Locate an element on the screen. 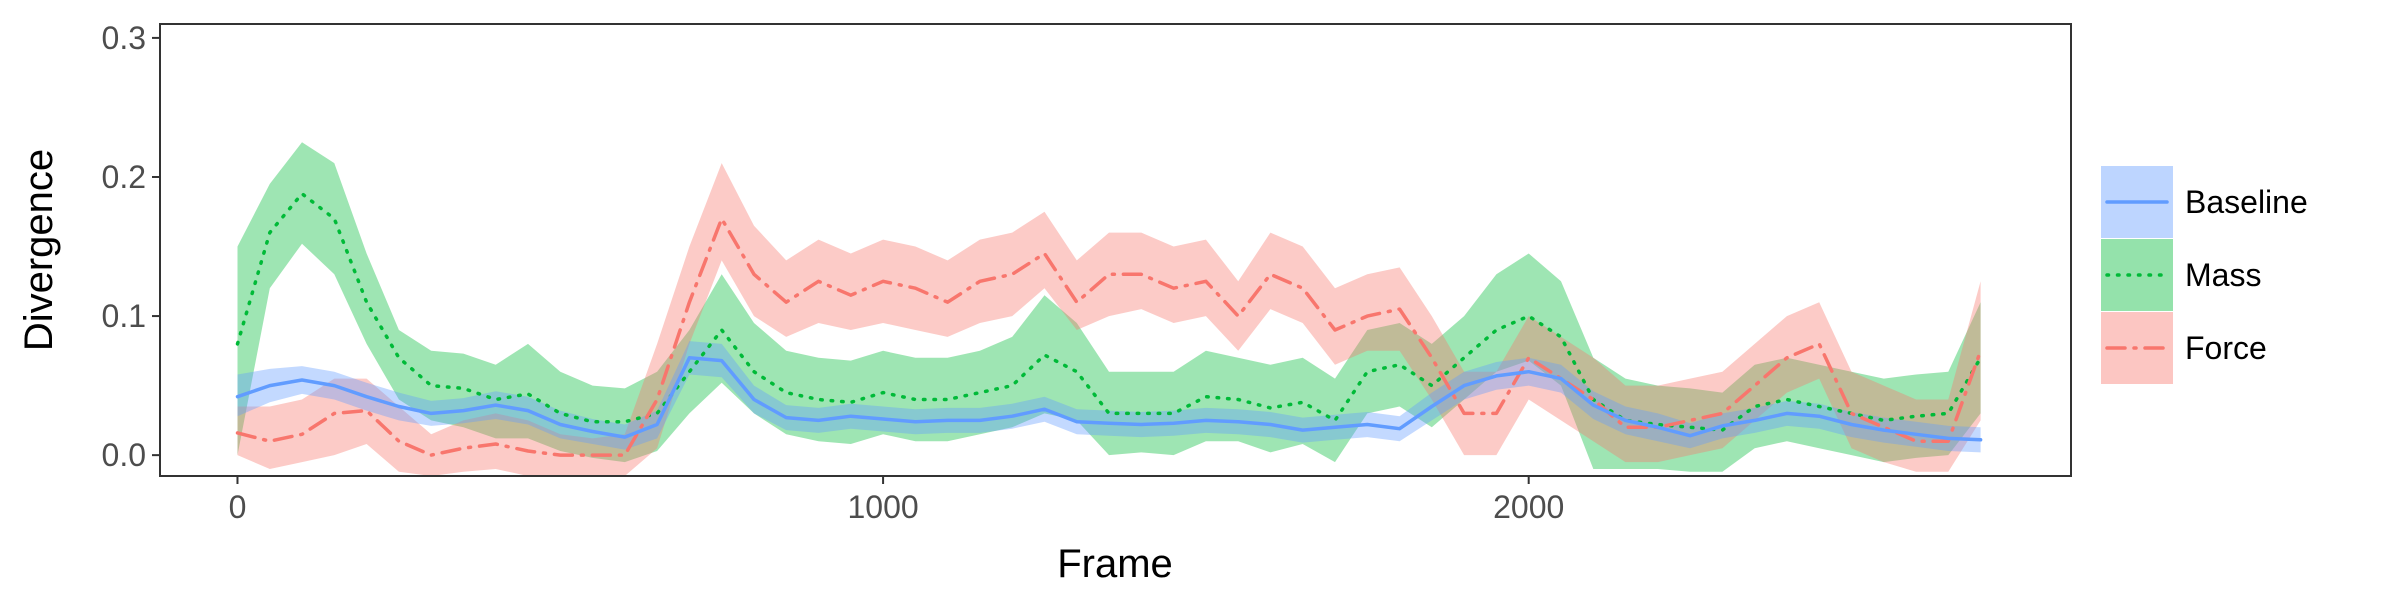  y-tick-label: 0.2 is located at coordinates (124, 177).